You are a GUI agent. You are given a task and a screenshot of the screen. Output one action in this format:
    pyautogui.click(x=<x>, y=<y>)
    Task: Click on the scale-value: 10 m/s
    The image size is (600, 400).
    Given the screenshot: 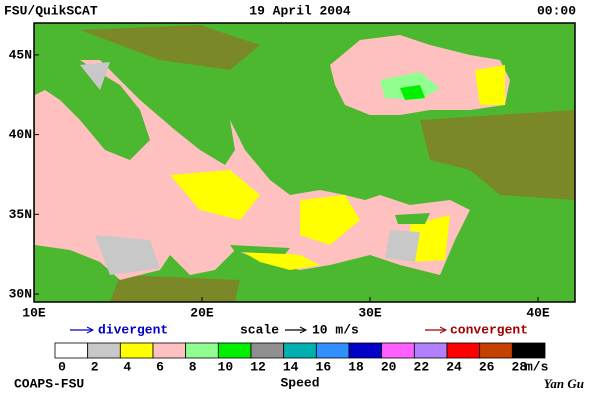 What is the action you would take?
    pyautogui.click(x=335, y=329)
    